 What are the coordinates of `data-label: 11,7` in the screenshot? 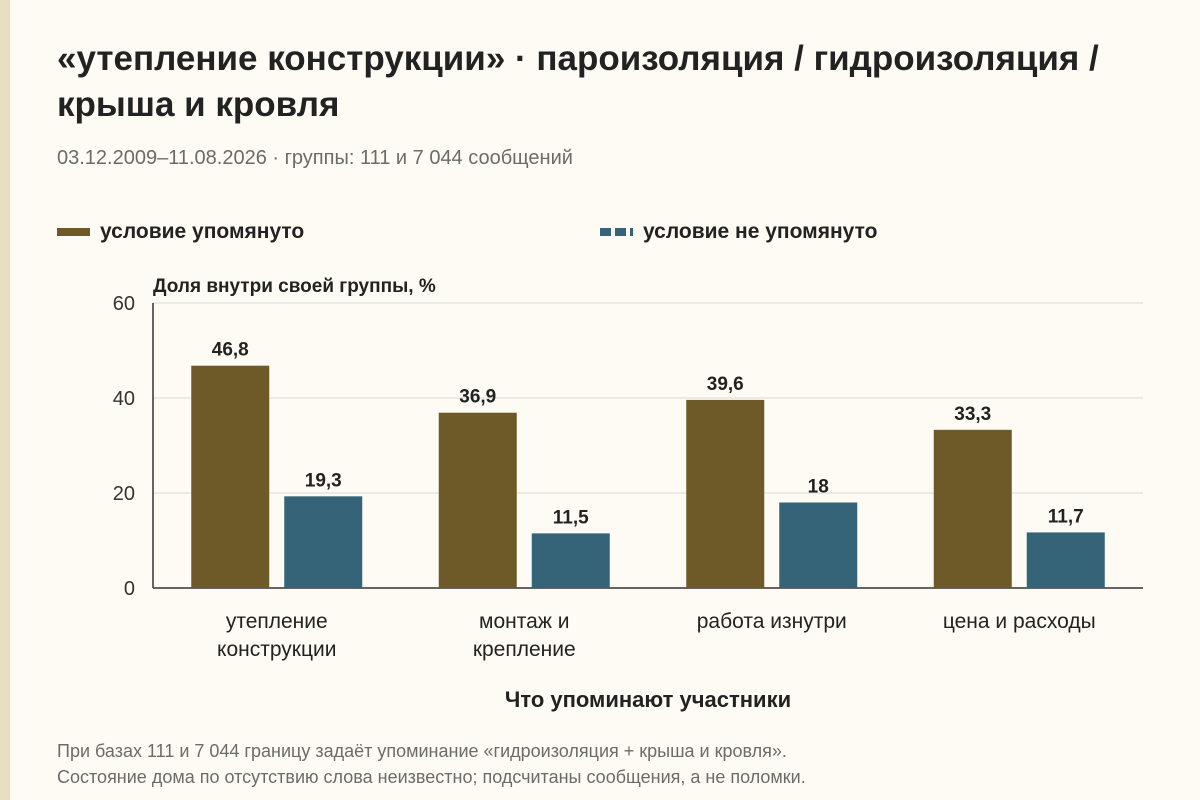 It's located at (1066, 516).